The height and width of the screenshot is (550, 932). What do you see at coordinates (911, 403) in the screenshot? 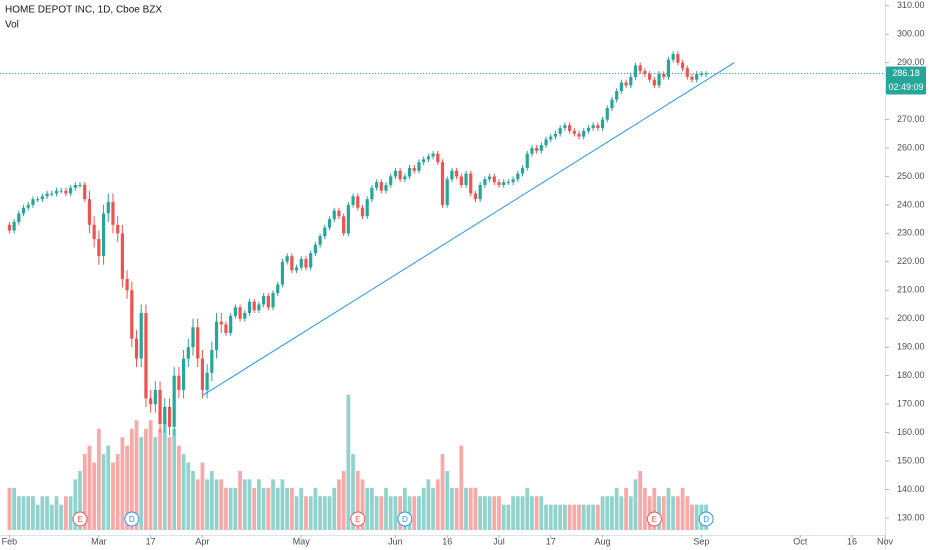
I see `y-tick-label: 170.00` at bounding box center [911, 403].